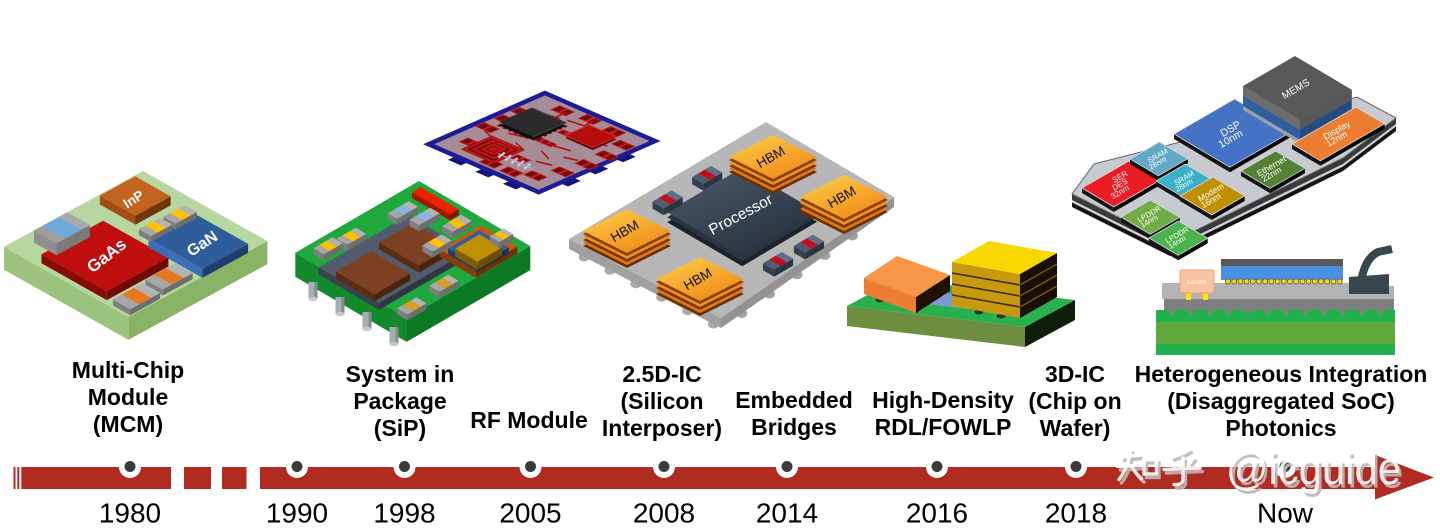 This screenshot has height=532, width=1440. I want to click on svg-text: 3D-IC, so click(1075, 374).